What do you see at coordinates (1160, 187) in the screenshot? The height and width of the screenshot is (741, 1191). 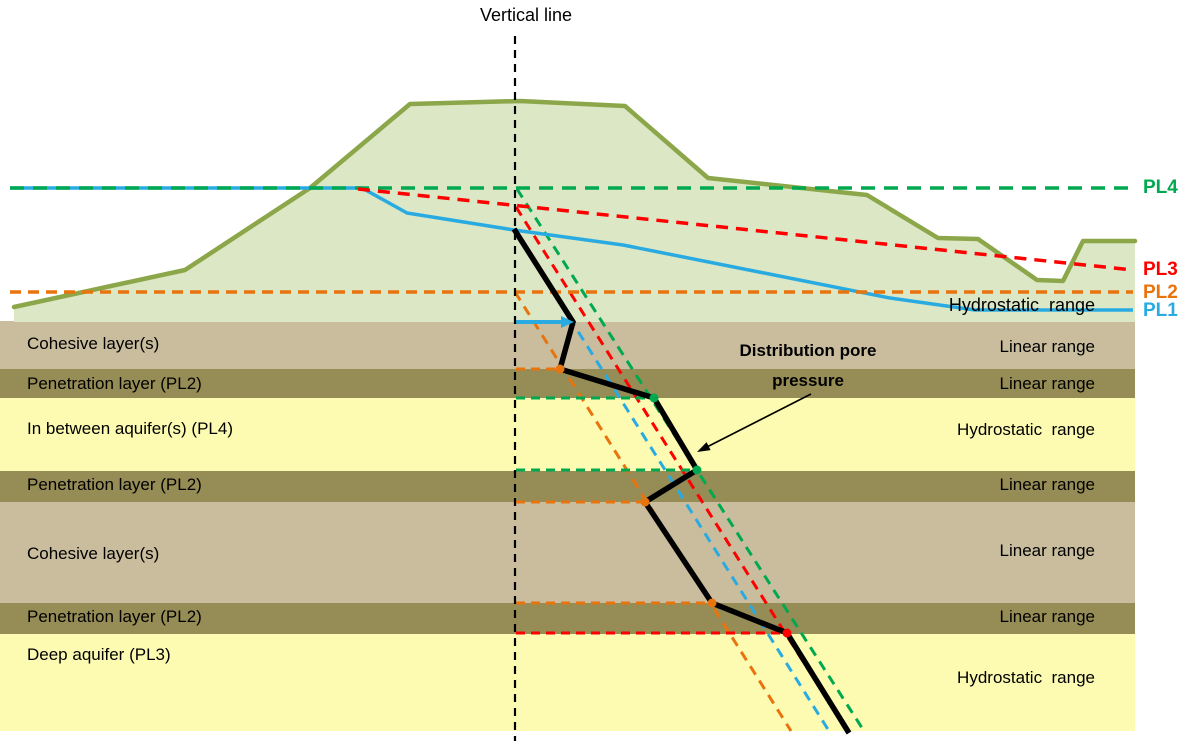 I see `pl4-label: PL4` at bounding box center [1160, 187].